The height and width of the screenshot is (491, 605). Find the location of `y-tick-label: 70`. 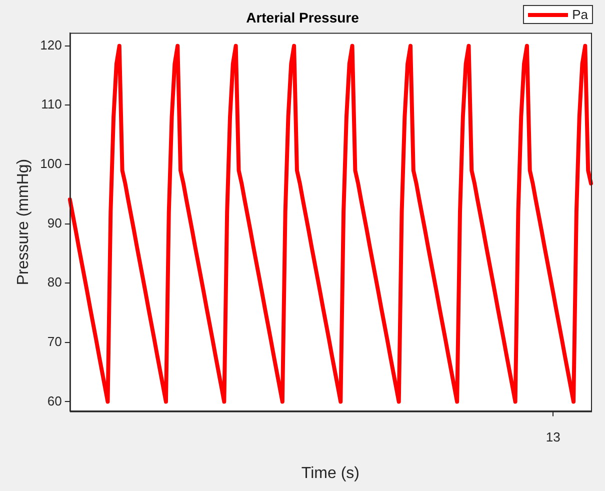

y-tick-label: 70 is located at coordinates (54, 341).